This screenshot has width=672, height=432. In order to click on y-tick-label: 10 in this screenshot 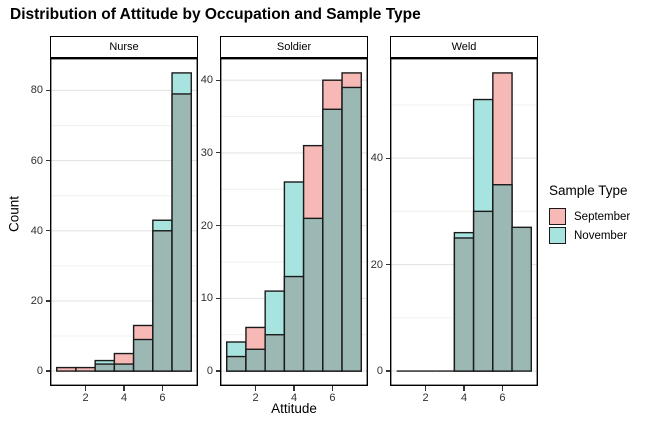, I will do `click(206, 298)`.